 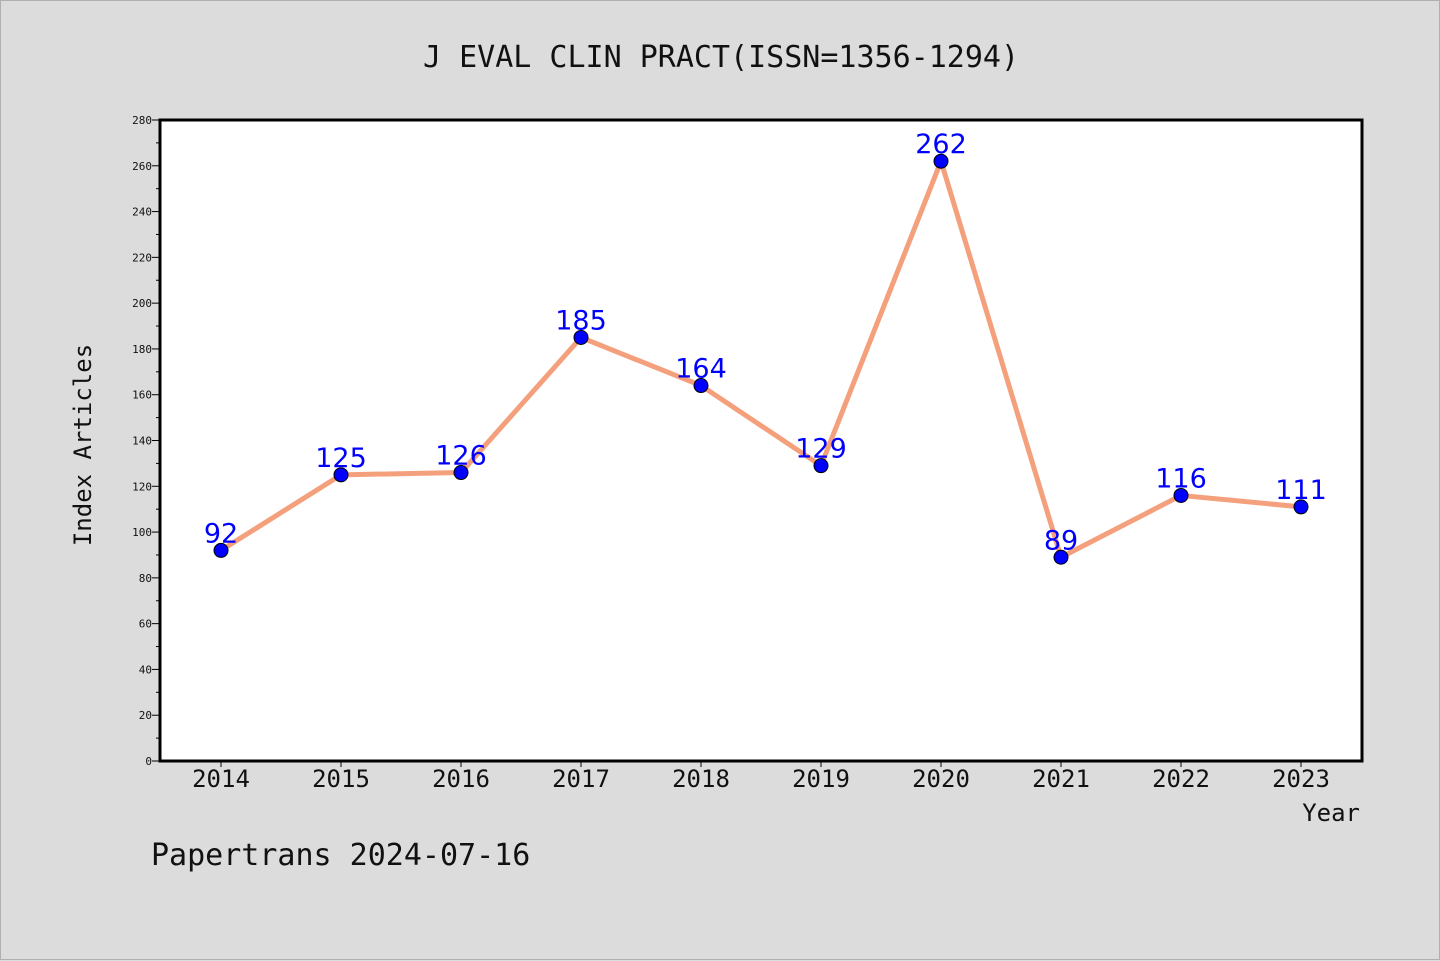 I want to click on x-tick-label: 2020, so click(x=941, y=779).